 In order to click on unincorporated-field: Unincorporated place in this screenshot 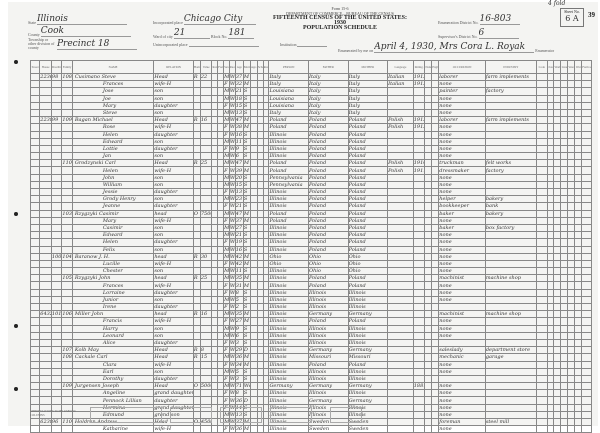, I will do `click(206, 44)`.